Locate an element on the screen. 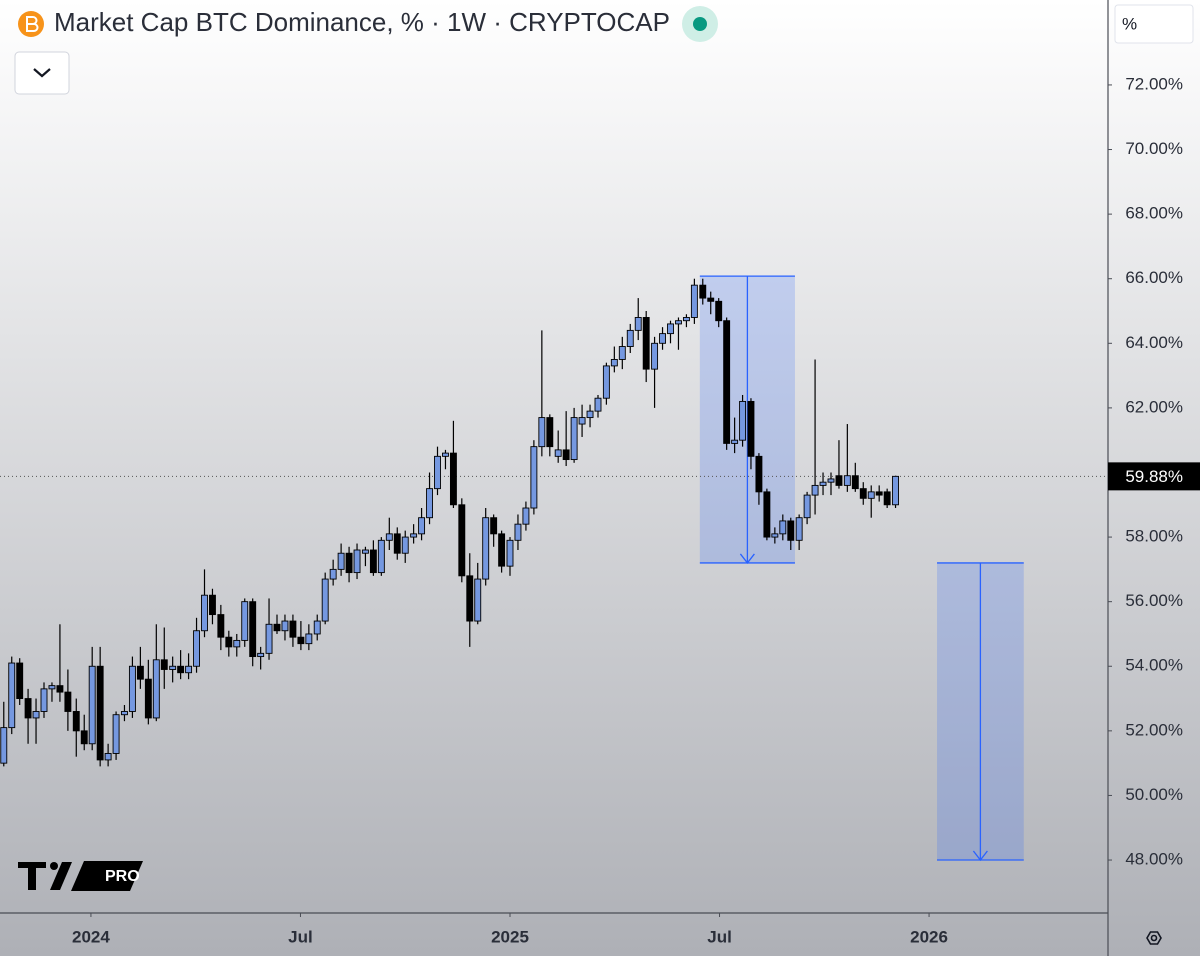 This screenshot has height=956, width=1200. y-tick-label: 50.00% is located at coordinates (1154, 794).